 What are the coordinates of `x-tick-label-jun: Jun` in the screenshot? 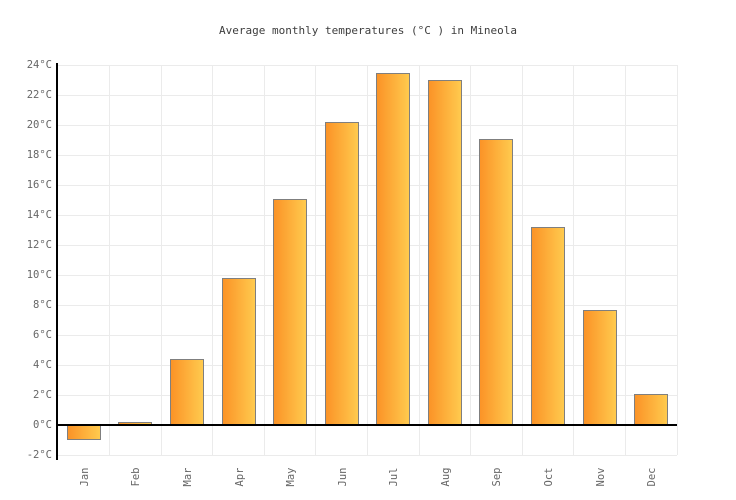 It's located at (342, 477).